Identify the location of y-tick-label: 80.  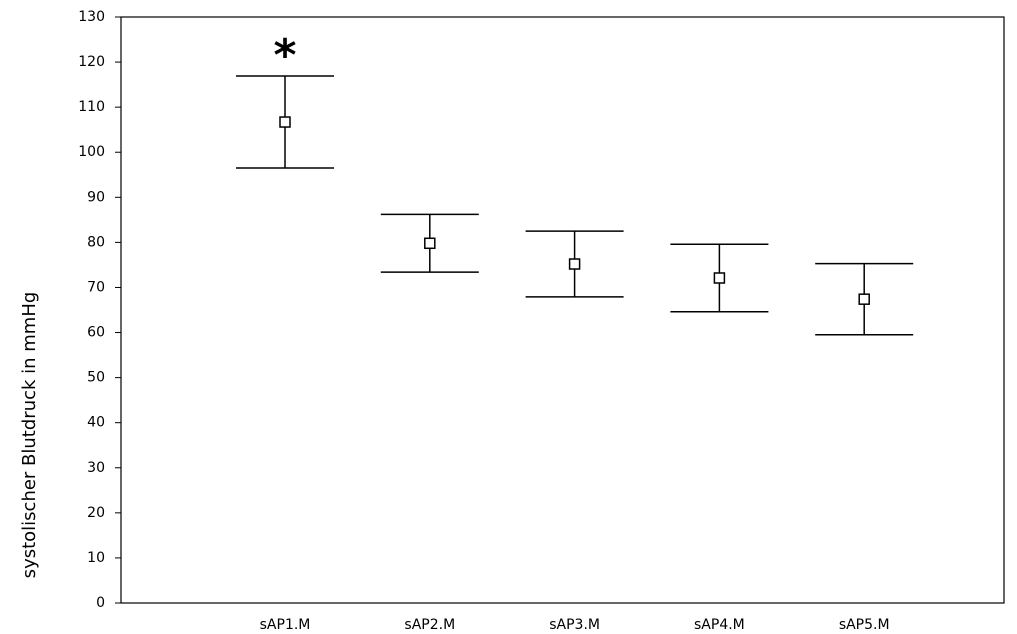
(96, 242).